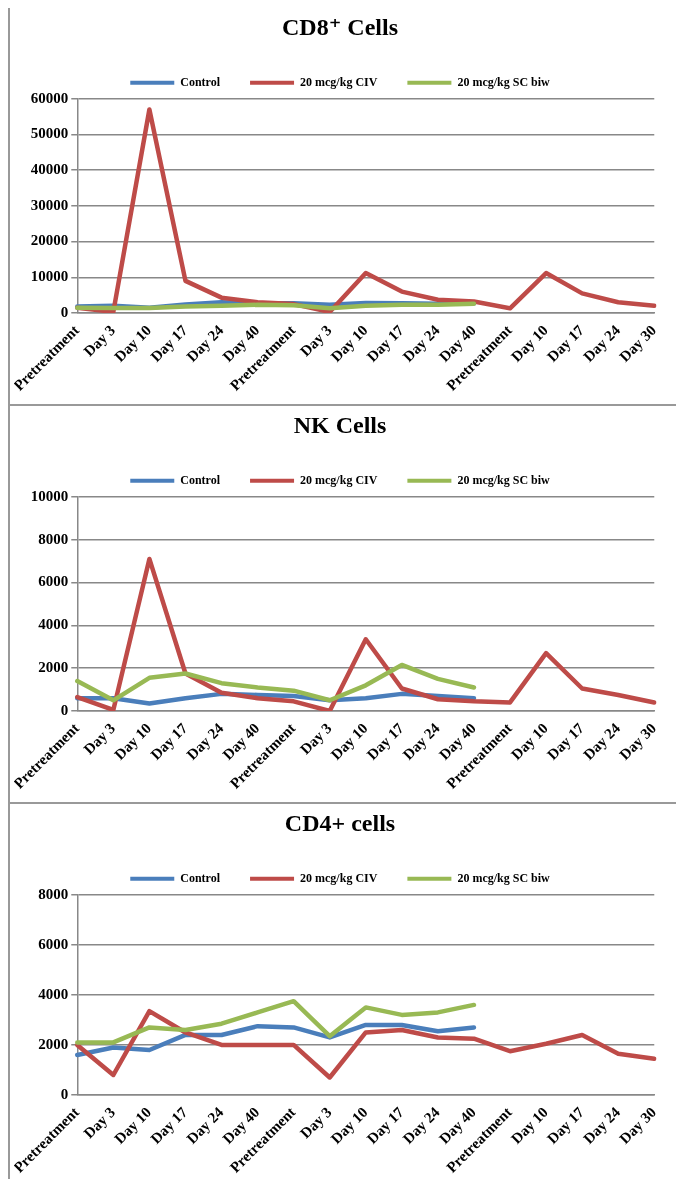 The height and width of the screenshot is (1179, 679). What do you see at coordinates (49, 204) in the screenshot?
I see `y-tick-label: 30000` at bounding box center [49, 204].